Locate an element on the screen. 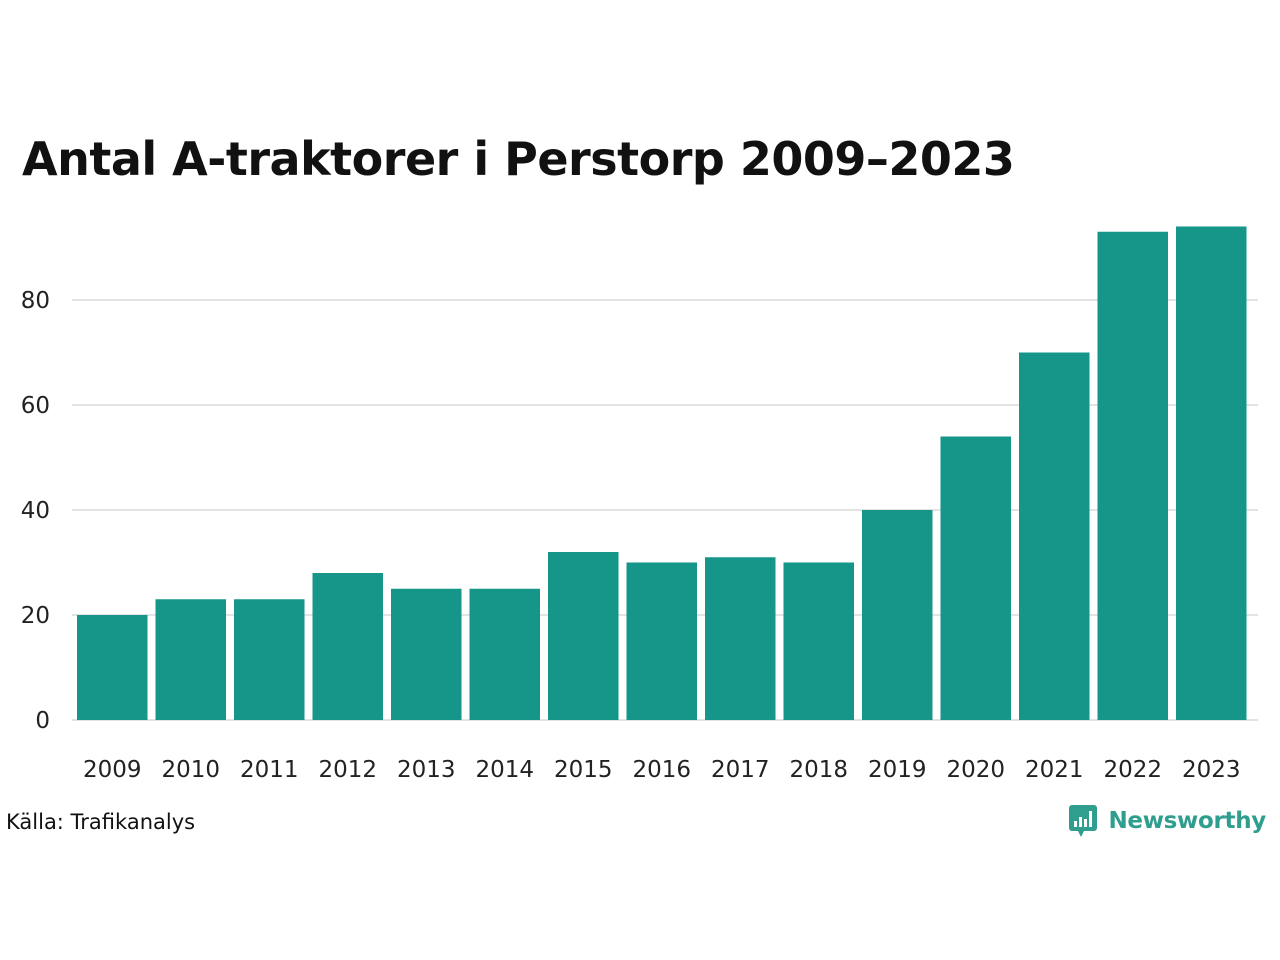 This screenshot has width=1280, height=960. source-note: Källa: Trafikanalys is located at coordinates (101, 822).